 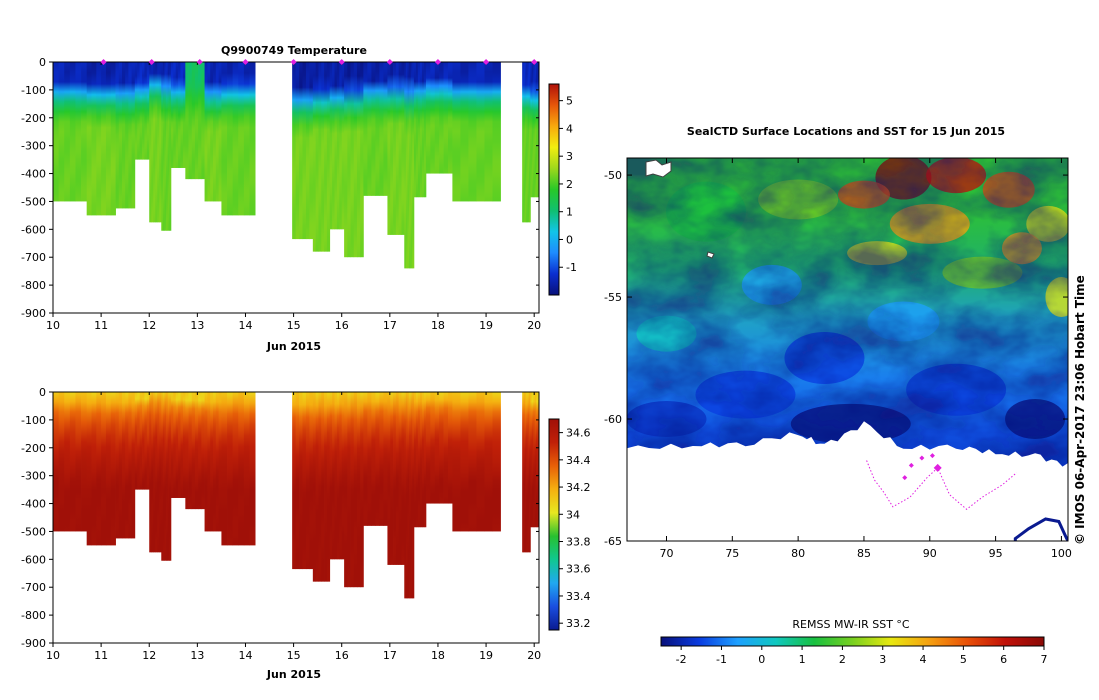 I want to click on x-tick-label: 13, so click(x=197, y=655).